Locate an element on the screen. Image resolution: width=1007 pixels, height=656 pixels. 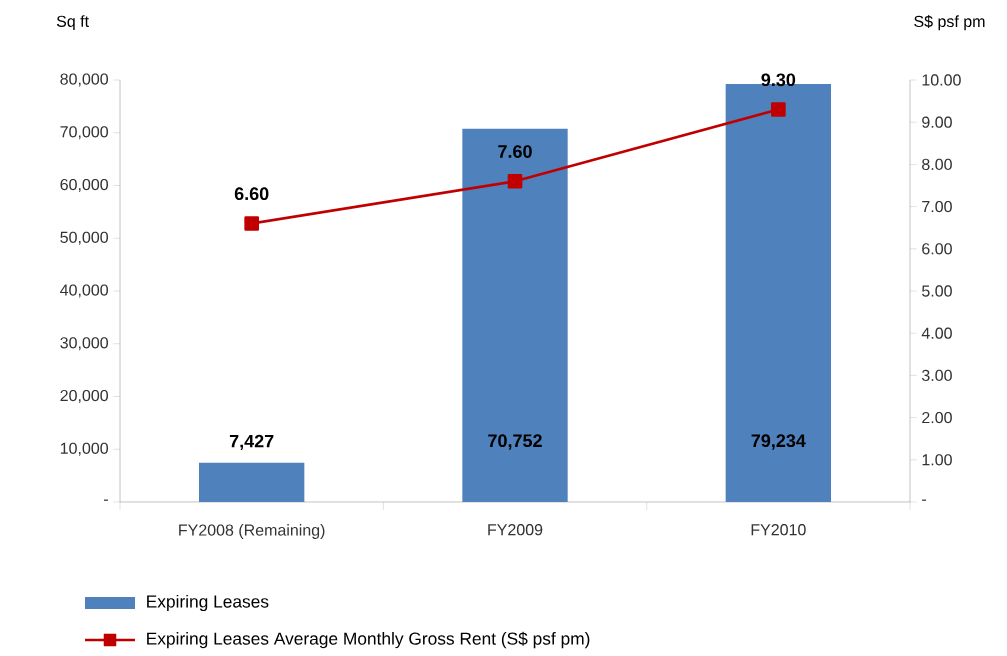
y-tick-label: 40,000 is located at coordinates (84, 291).